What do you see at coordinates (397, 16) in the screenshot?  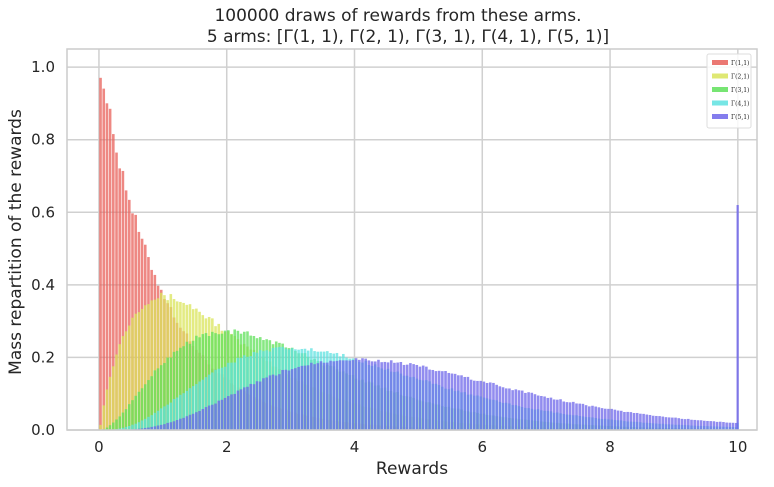 I see `chart-title: 100000 draws of rewards from these arms.` at bounding box center [397, 16].